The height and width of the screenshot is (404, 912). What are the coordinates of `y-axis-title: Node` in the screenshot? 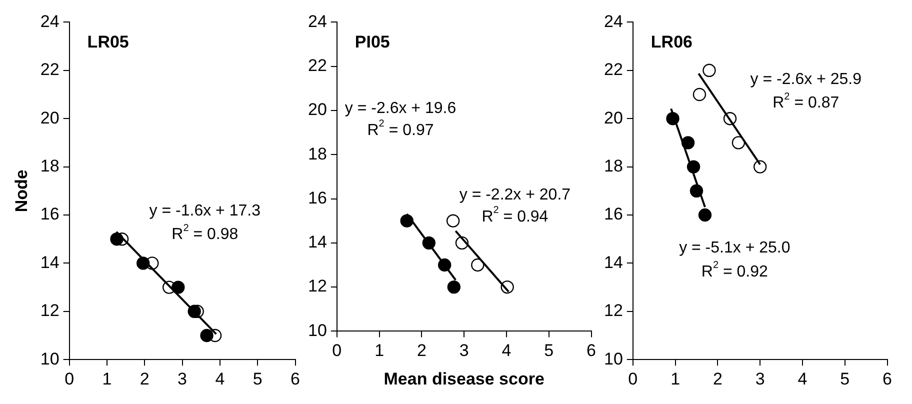 It's located at (21, 191).